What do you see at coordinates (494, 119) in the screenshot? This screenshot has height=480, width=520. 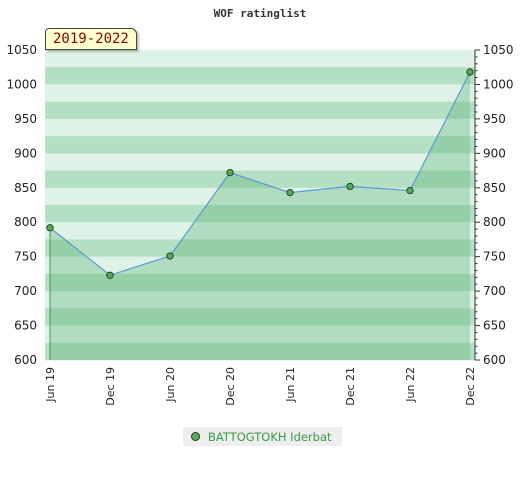 I see `y-tick-label-right: 950` at bounding box center [494, 119].